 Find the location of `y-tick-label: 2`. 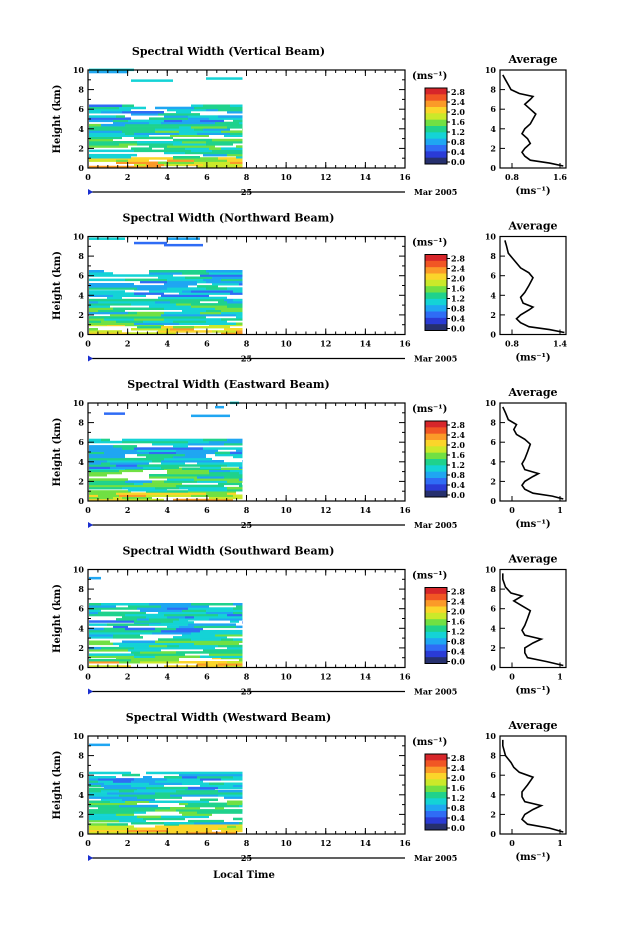

y-tick-label: 2 is located at coordinates (81, 481).